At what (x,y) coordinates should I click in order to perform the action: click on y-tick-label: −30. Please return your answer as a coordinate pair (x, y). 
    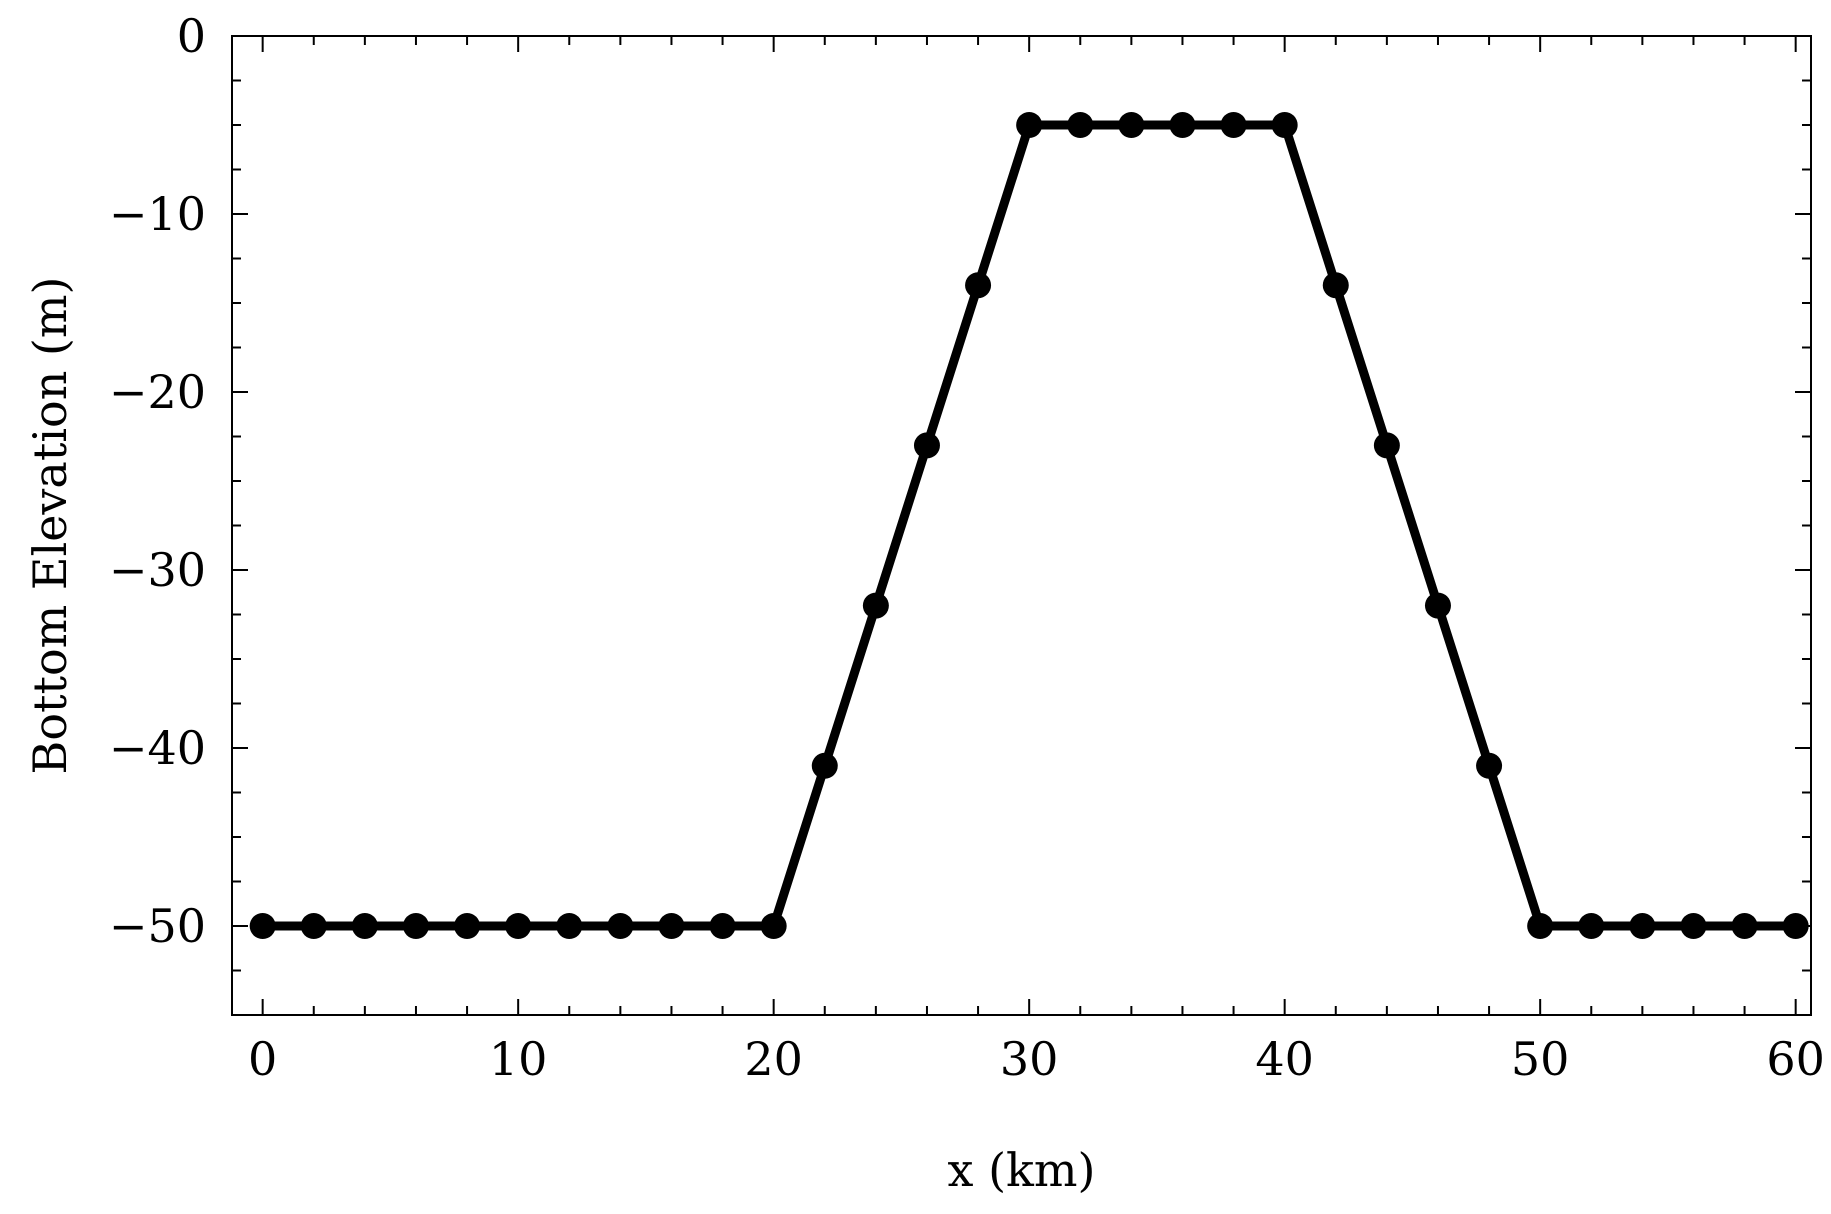
    Looking at the image, I should click on (157, 570).